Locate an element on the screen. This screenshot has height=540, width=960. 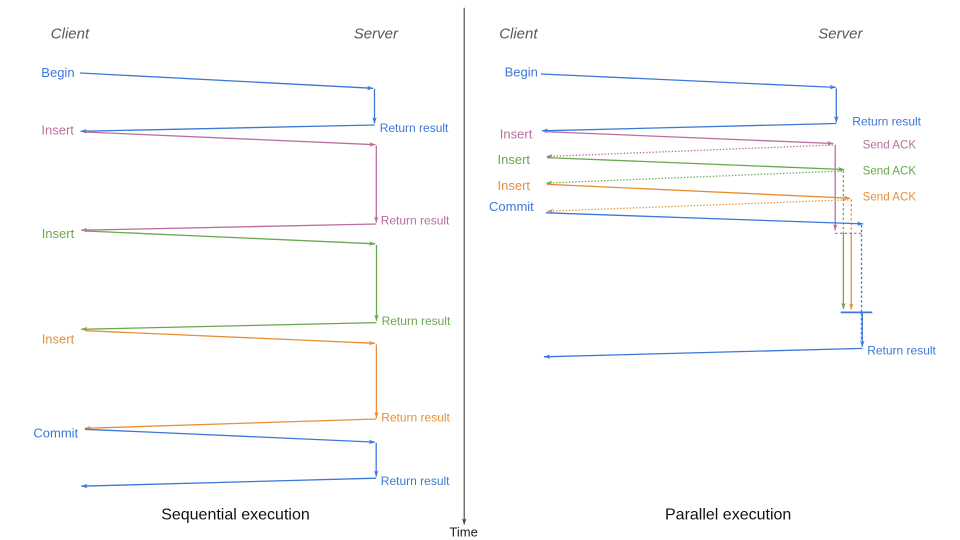
svg-text: Time is located at coordinates (463, 532).